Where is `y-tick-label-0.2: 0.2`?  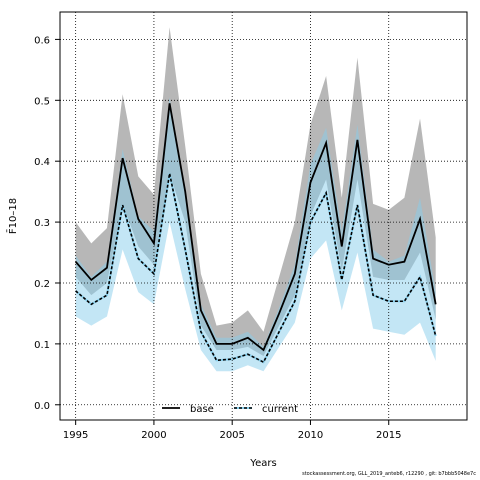
y-tick-label-0.2: 0.2 is located at coordinates (42, 284).